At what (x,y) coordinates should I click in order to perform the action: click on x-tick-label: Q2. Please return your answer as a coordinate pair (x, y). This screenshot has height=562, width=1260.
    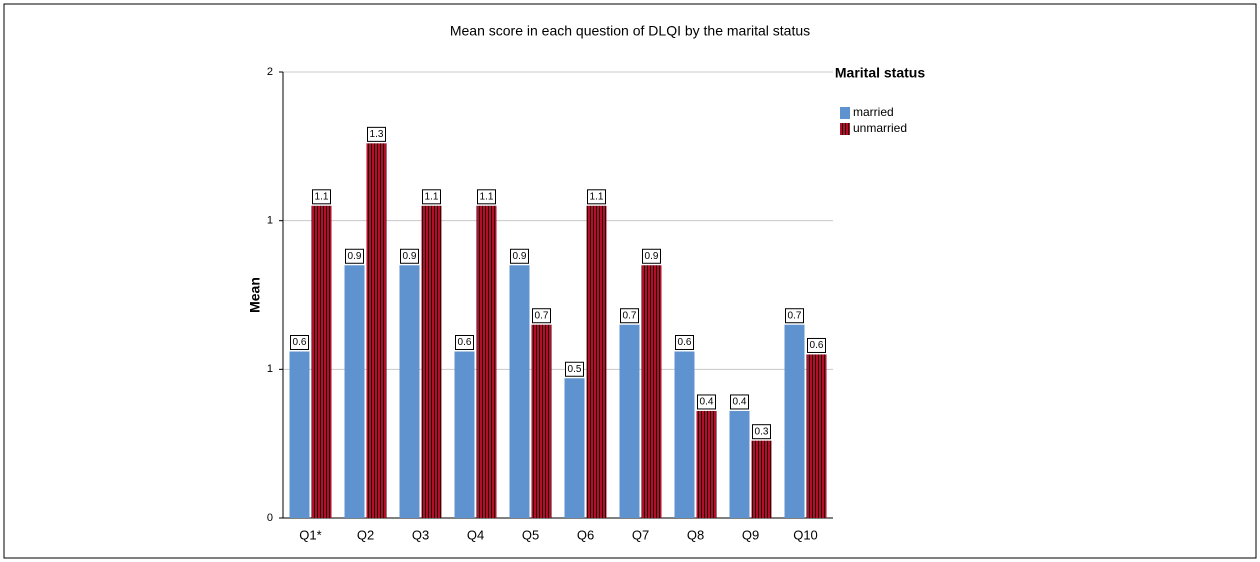
    Looking at the image, I should click on (365, 534).